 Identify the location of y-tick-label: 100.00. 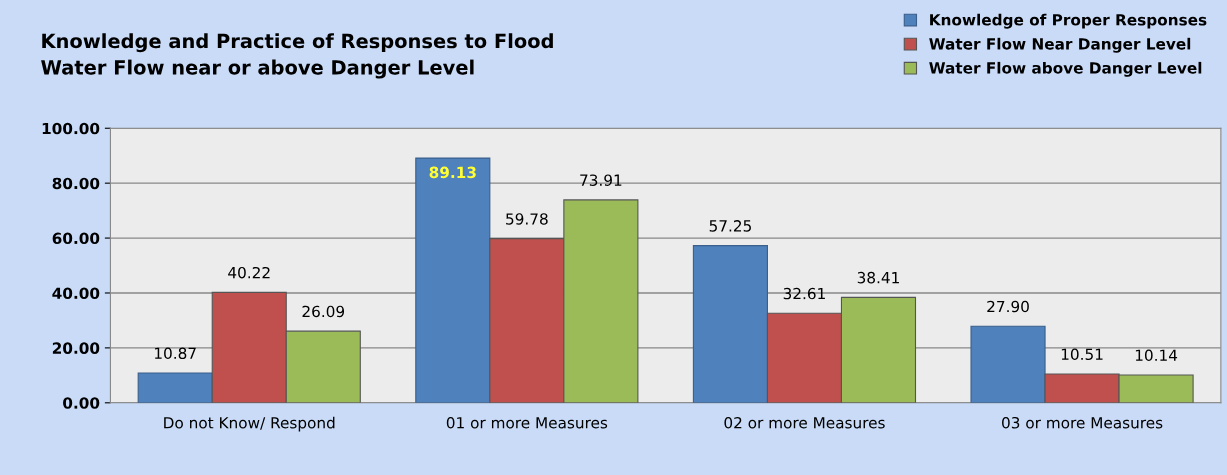
(71, 128).